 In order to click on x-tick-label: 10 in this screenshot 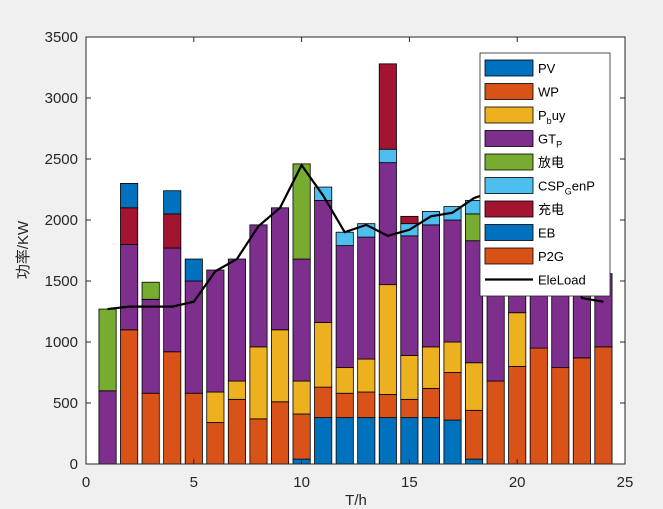, I will do `click(301, 482)`.